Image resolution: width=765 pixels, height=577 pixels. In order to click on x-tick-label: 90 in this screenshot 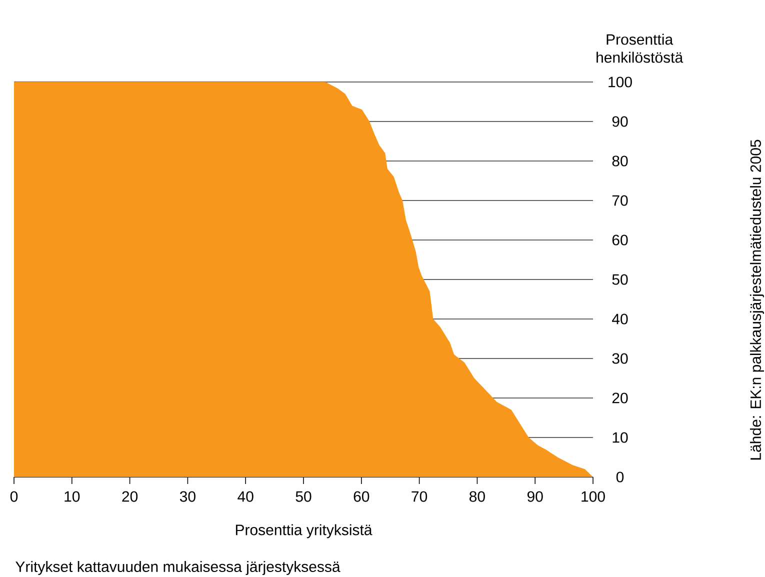, I will do `click(535, 496)`.